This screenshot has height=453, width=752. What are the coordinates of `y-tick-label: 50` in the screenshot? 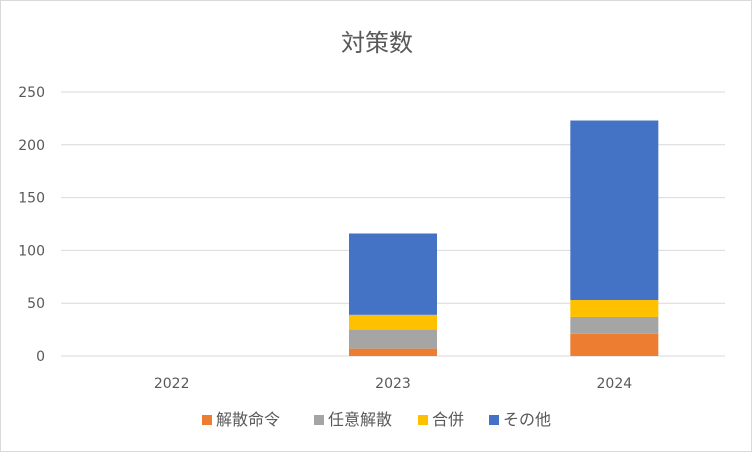 It's located at (36, 304).